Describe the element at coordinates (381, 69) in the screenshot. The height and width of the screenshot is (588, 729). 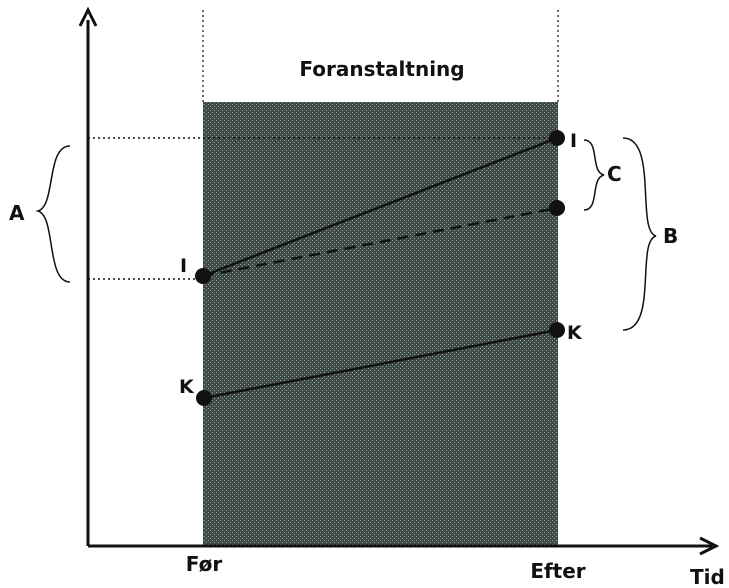
I see `diagram-title: Foranstaltning` at that location.